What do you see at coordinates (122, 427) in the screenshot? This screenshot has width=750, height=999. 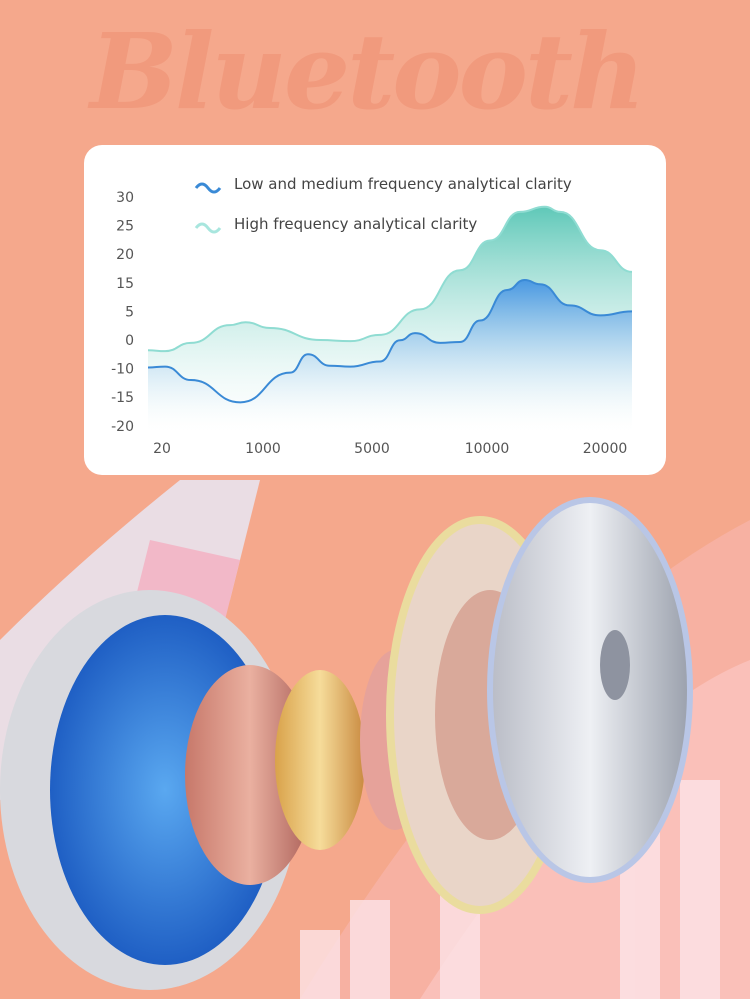 I see `y-tick-label: -20` at bounding box center [122, 427].